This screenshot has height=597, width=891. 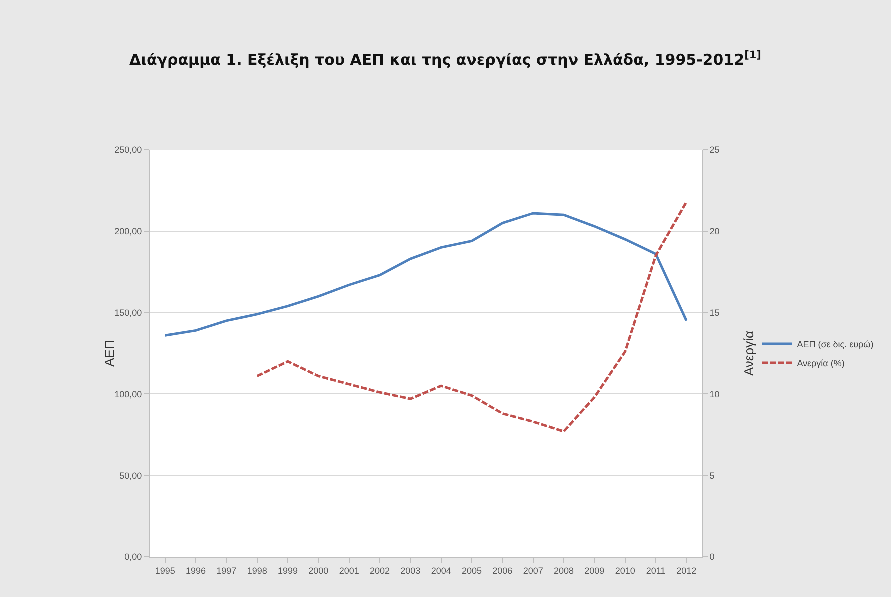 I want to click on x-tick-label: 1995, so click(x=165, y=571).